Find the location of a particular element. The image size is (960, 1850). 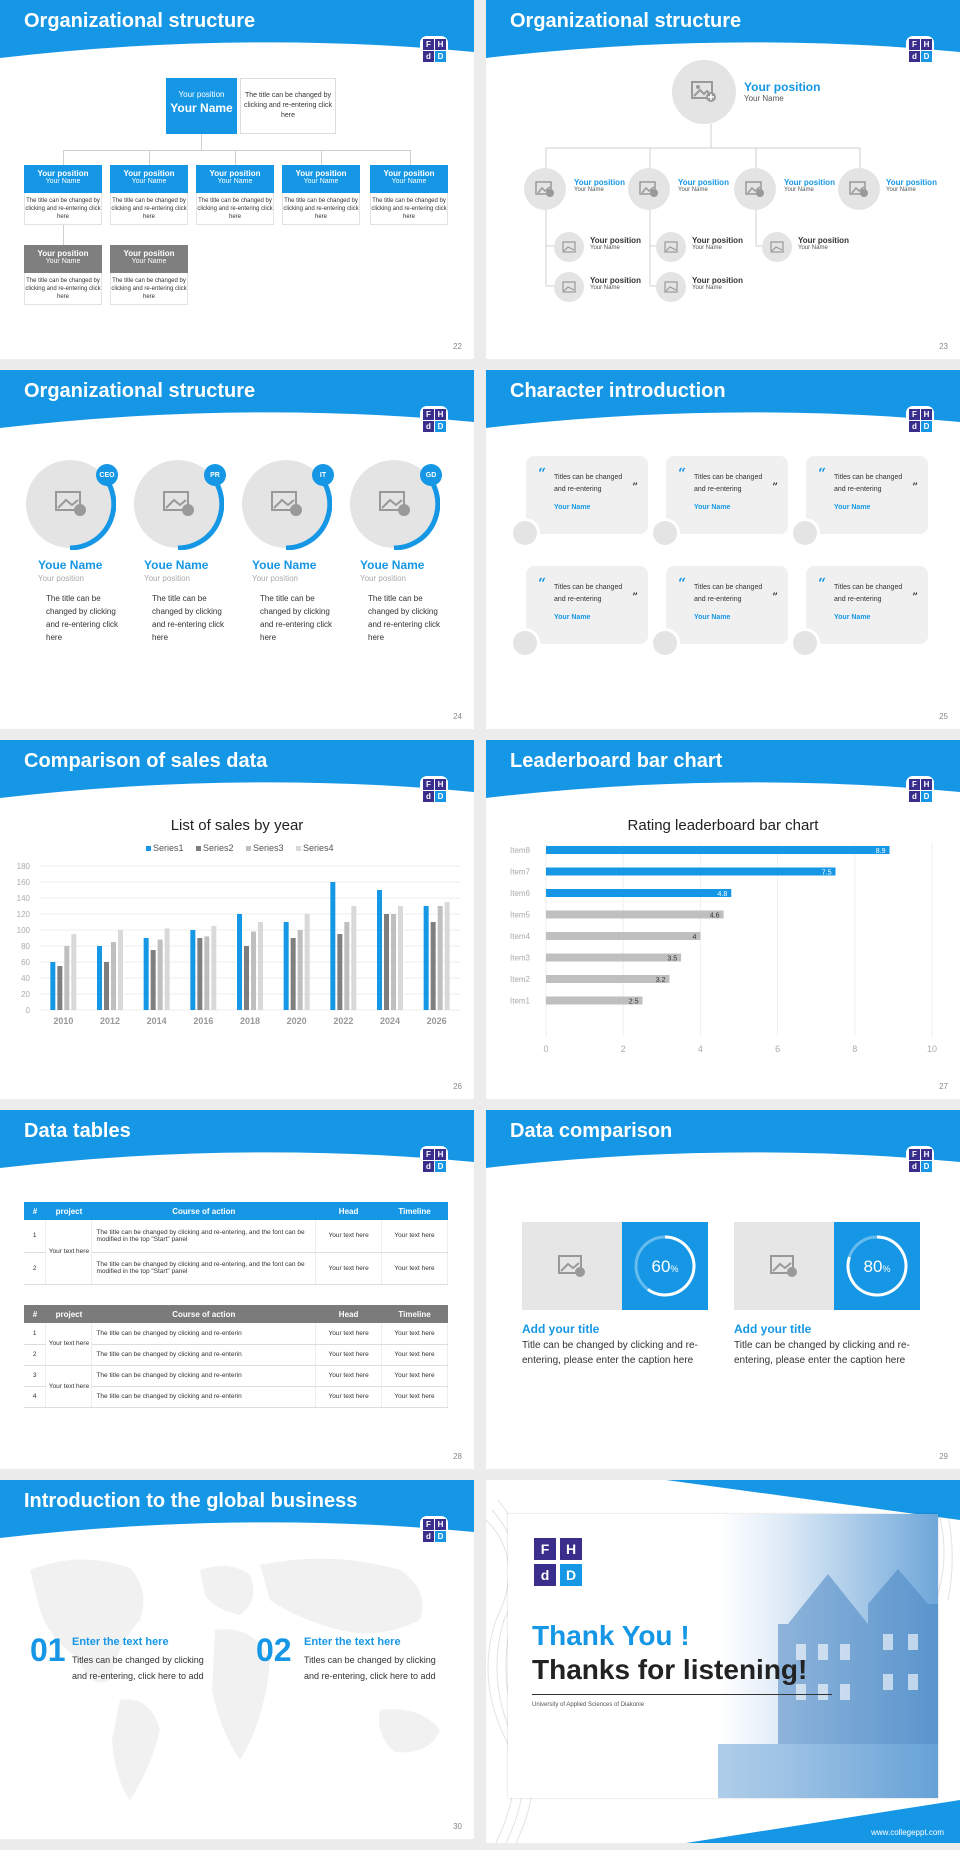

role-badge: PR is located at coordinates (215, 475).